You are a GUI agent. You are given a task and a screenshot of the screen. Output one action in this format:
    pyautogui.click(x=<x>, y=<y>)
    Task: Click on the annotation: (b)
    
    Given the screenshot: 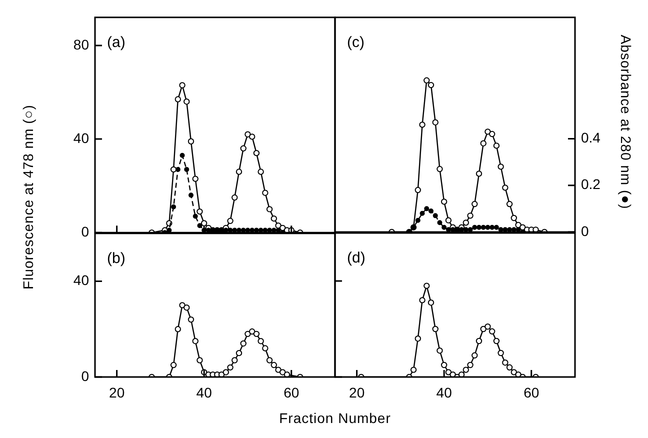 What is the action you would take?
    pyautogui.click(x=116, y=258)
    